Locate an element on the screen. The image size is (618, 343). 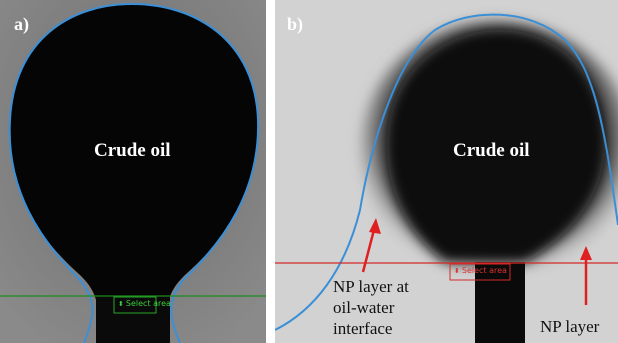
select-area-label-b: Select area is located at coordinates (484, 270).